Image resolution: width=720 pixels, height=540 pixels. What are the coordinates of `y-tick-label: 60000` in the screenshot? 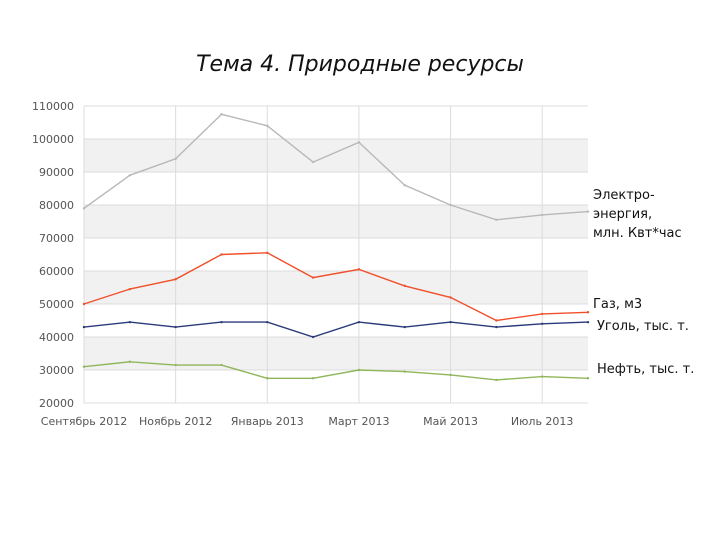 It's located at (56, 271).